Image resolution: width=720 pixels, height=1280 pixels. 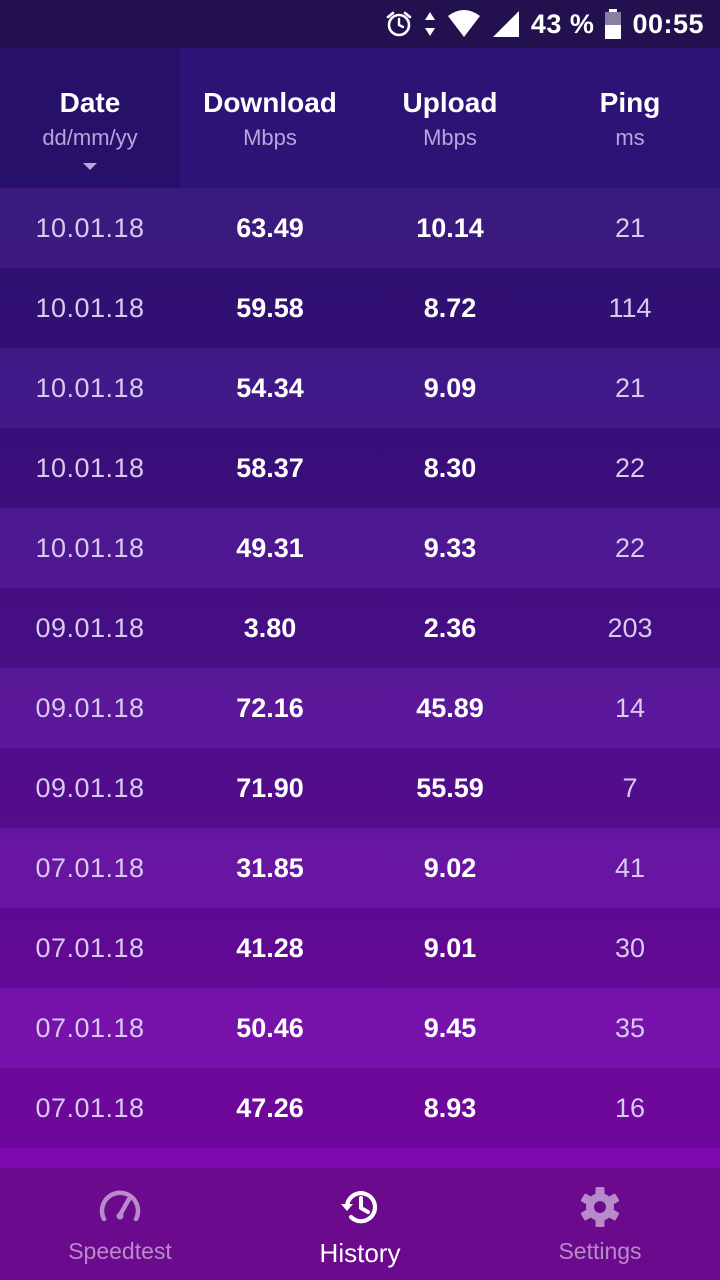 I want to click on row-download: 49.31, so click(x=270, y=547).